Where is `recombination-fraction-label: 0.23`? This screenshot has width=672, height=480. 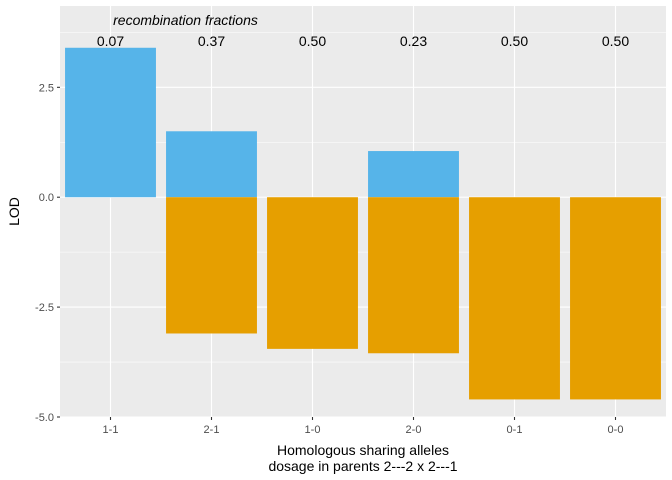
recombination-fraction-label: 0.23 is located at coordinates (413, 41).